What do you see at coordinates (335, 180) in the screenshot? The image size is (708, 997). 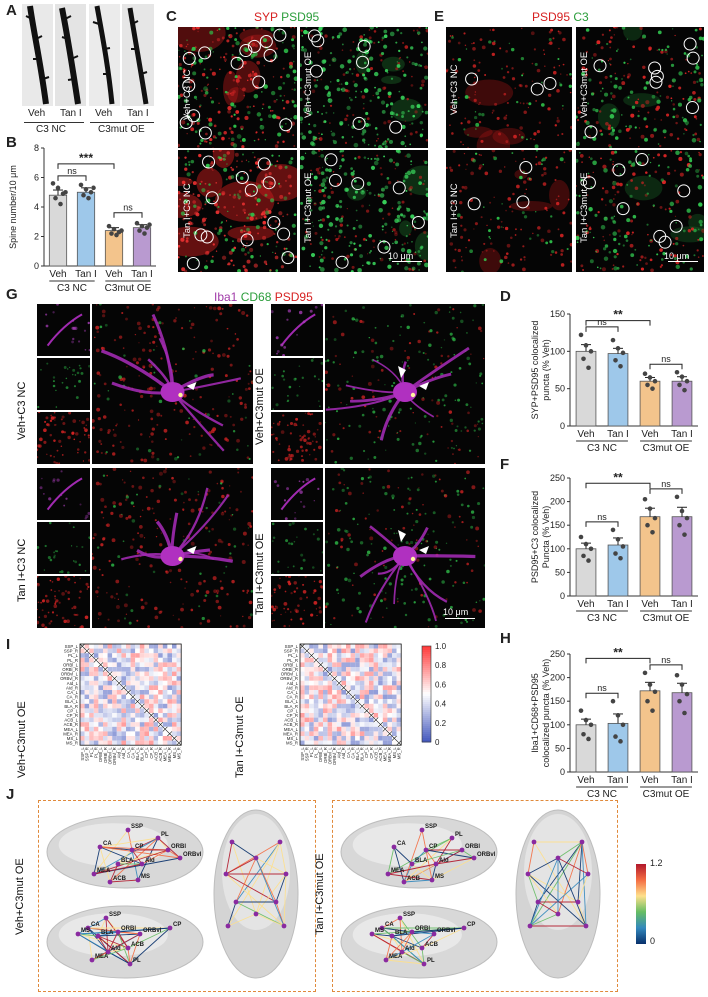 I see `coloc-circle` at bounding box center [335, 180].